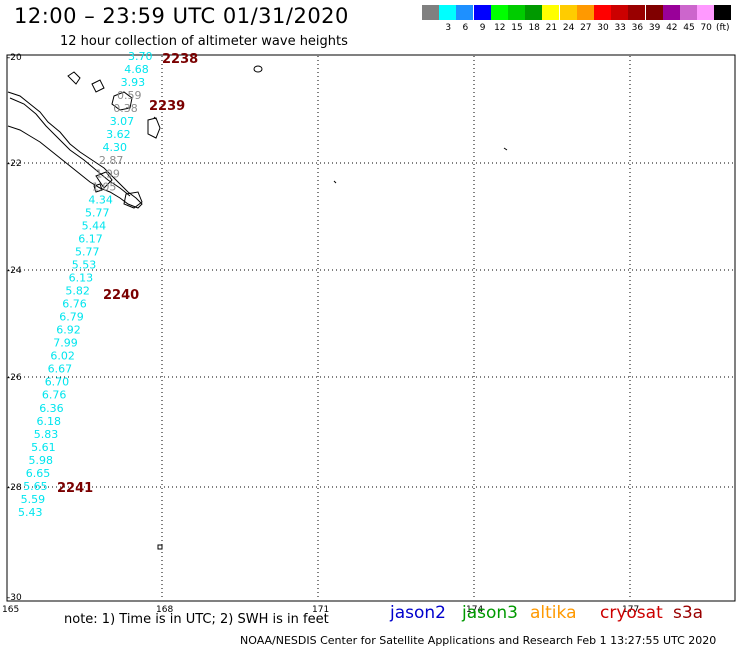 This screenshot has height=650, width=740. What do you see at coordinates (68, 330) in the screenshot?
I see `swh-value: 6.92` at bounding box center [68, 330].